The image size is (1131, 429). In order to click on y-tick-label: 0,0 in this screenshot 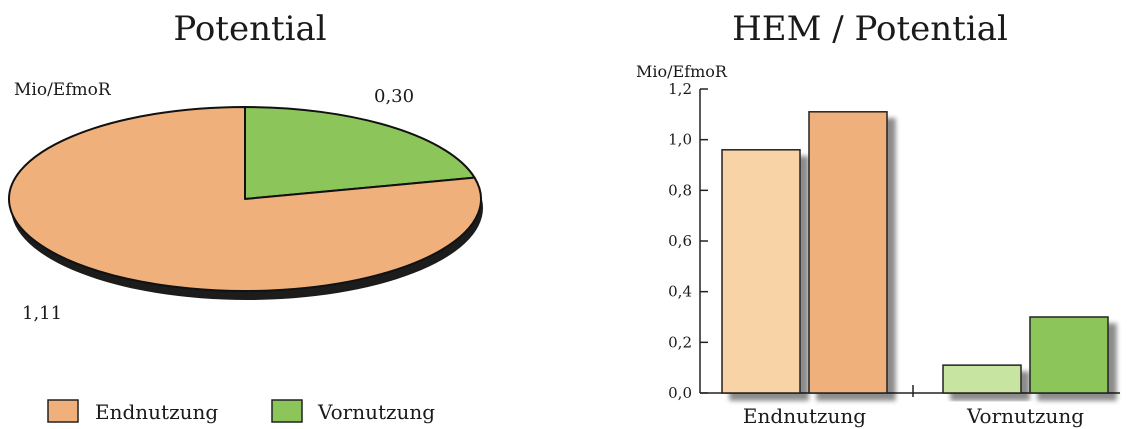, I will do `click(680, 393)`.